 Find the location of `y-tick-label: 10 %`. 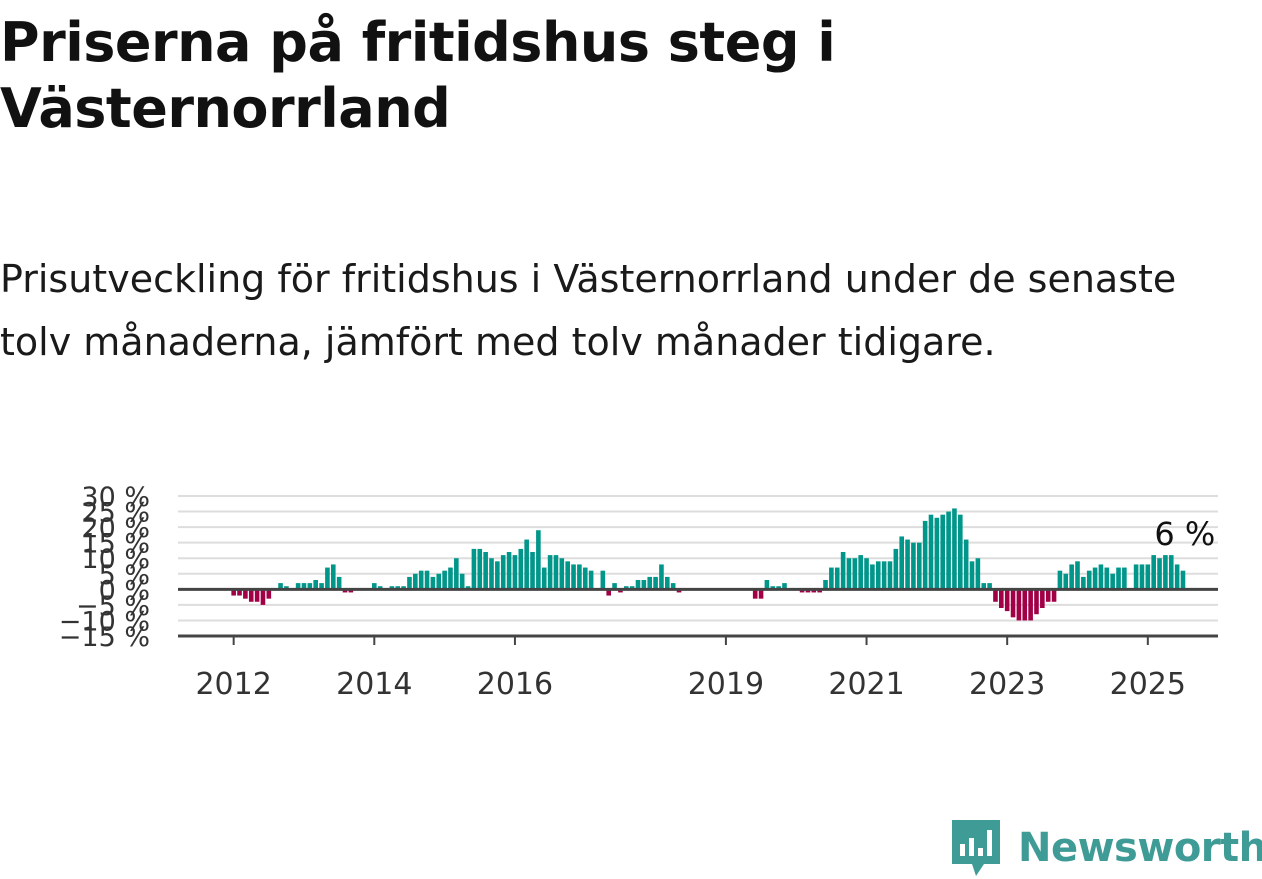

y-tick-label: 10 % is located at coordinates (115, 559).